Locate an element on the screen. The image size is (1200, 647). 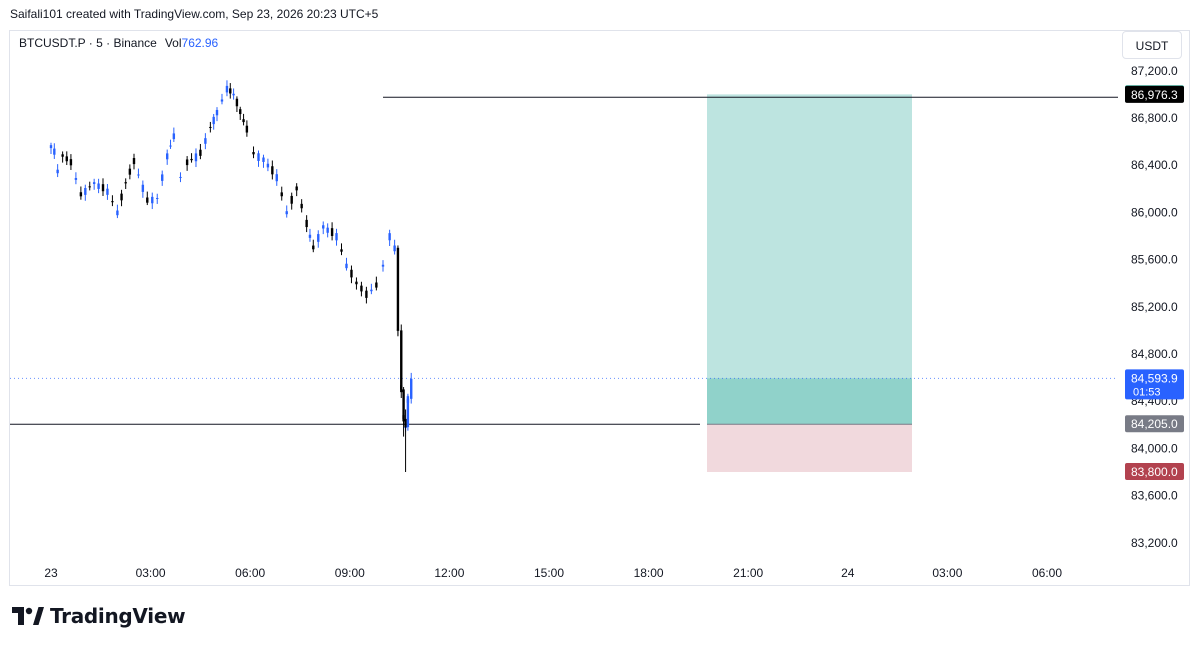
tradingview-logo-icon is located at coordinates (28, 616).